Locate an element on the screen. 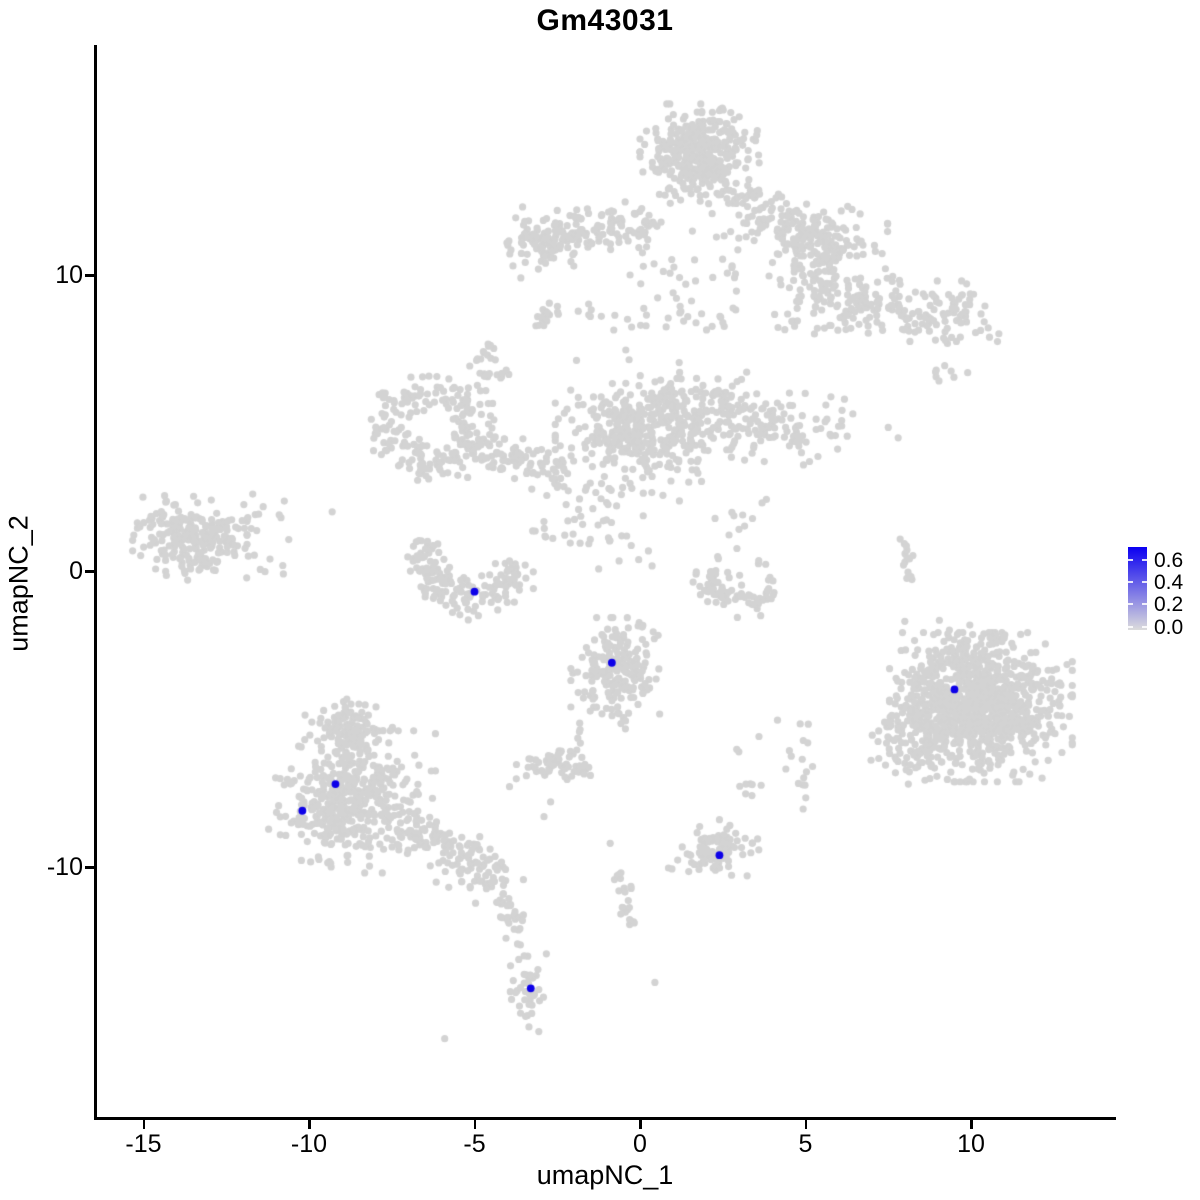 The image size is (1200, 1200). x-tick-label: 5 is located at coordinates (805, 1144).